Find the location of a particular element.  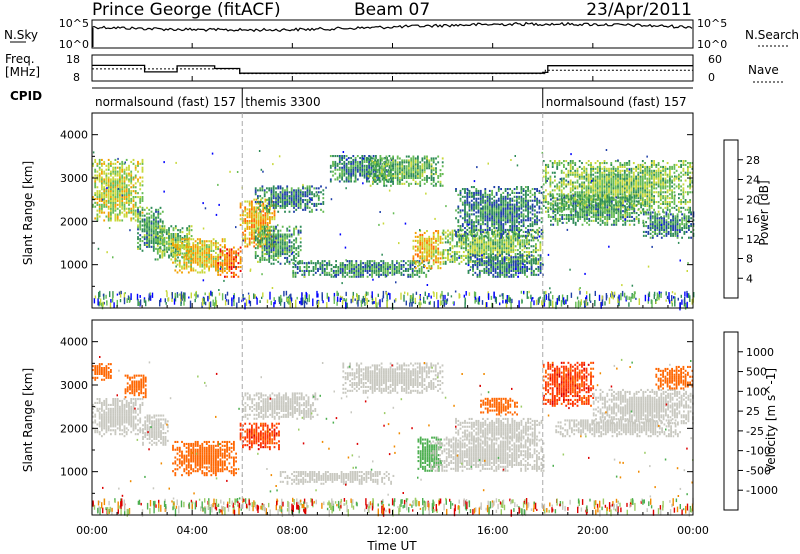

noise-left-label: N.Sky is located at coordinates (21, 35).